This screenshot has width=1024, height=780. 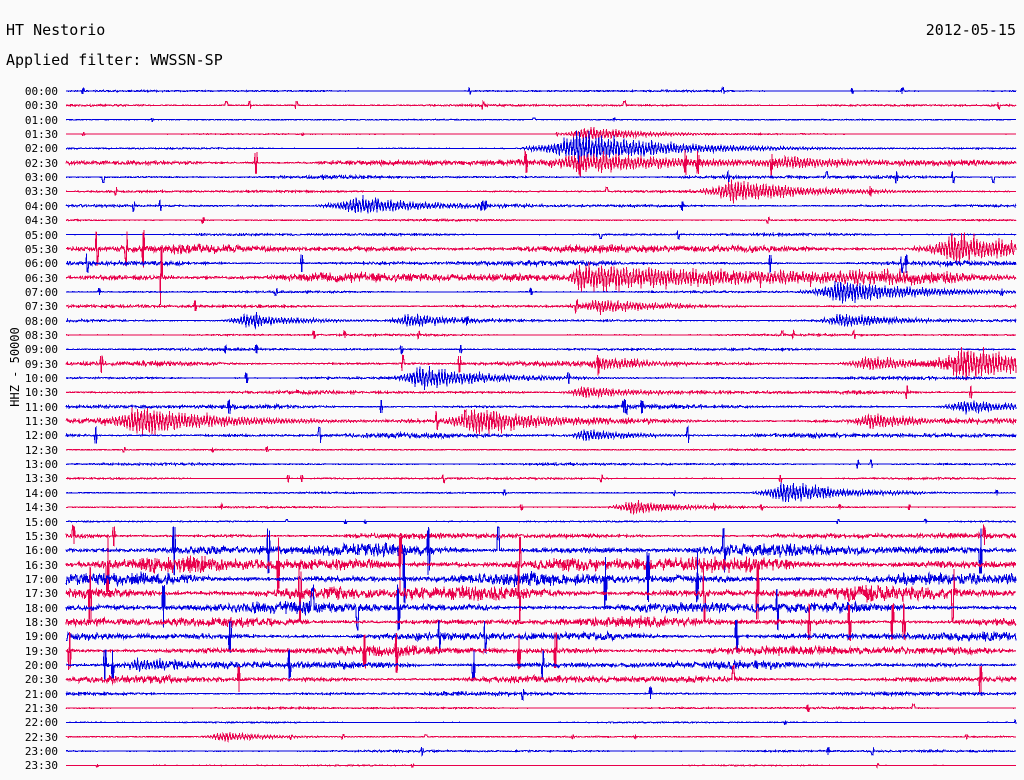 What do you see at coordinates (41, 335) in the screenshot?
I see `row-time-label: 08:30` at bounding box center [41, 335].